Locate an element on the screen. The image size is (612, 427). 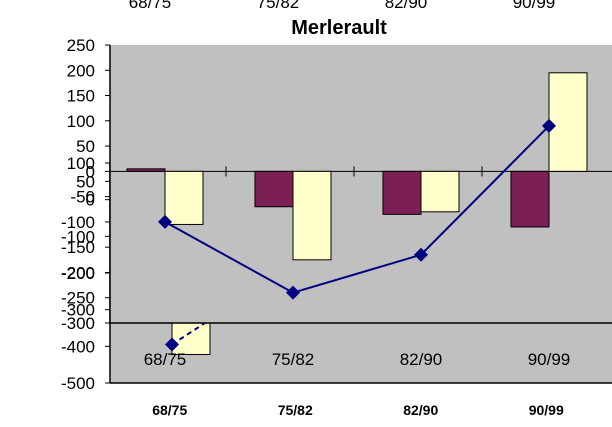
category-label: 68/75 is located at coordinates (165, 359).